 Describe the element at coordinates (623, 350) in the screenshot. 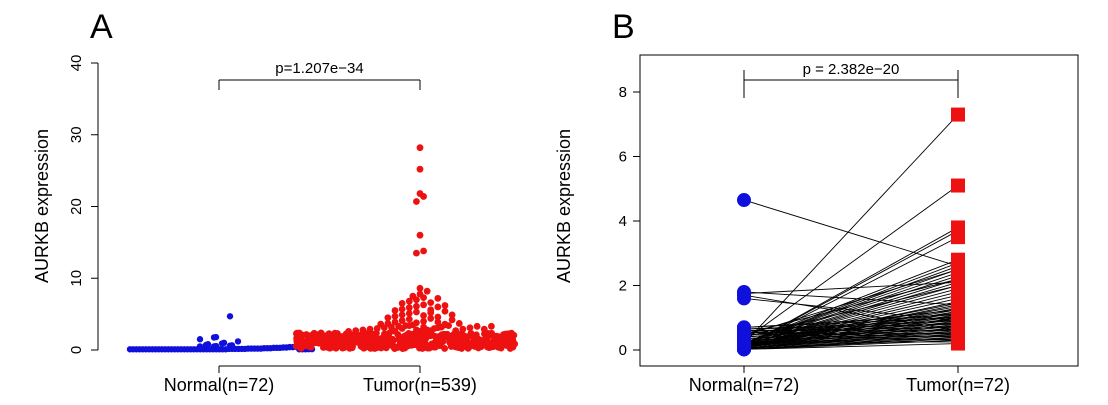

I see `panel-b-y-tick-label: 0` at that location.